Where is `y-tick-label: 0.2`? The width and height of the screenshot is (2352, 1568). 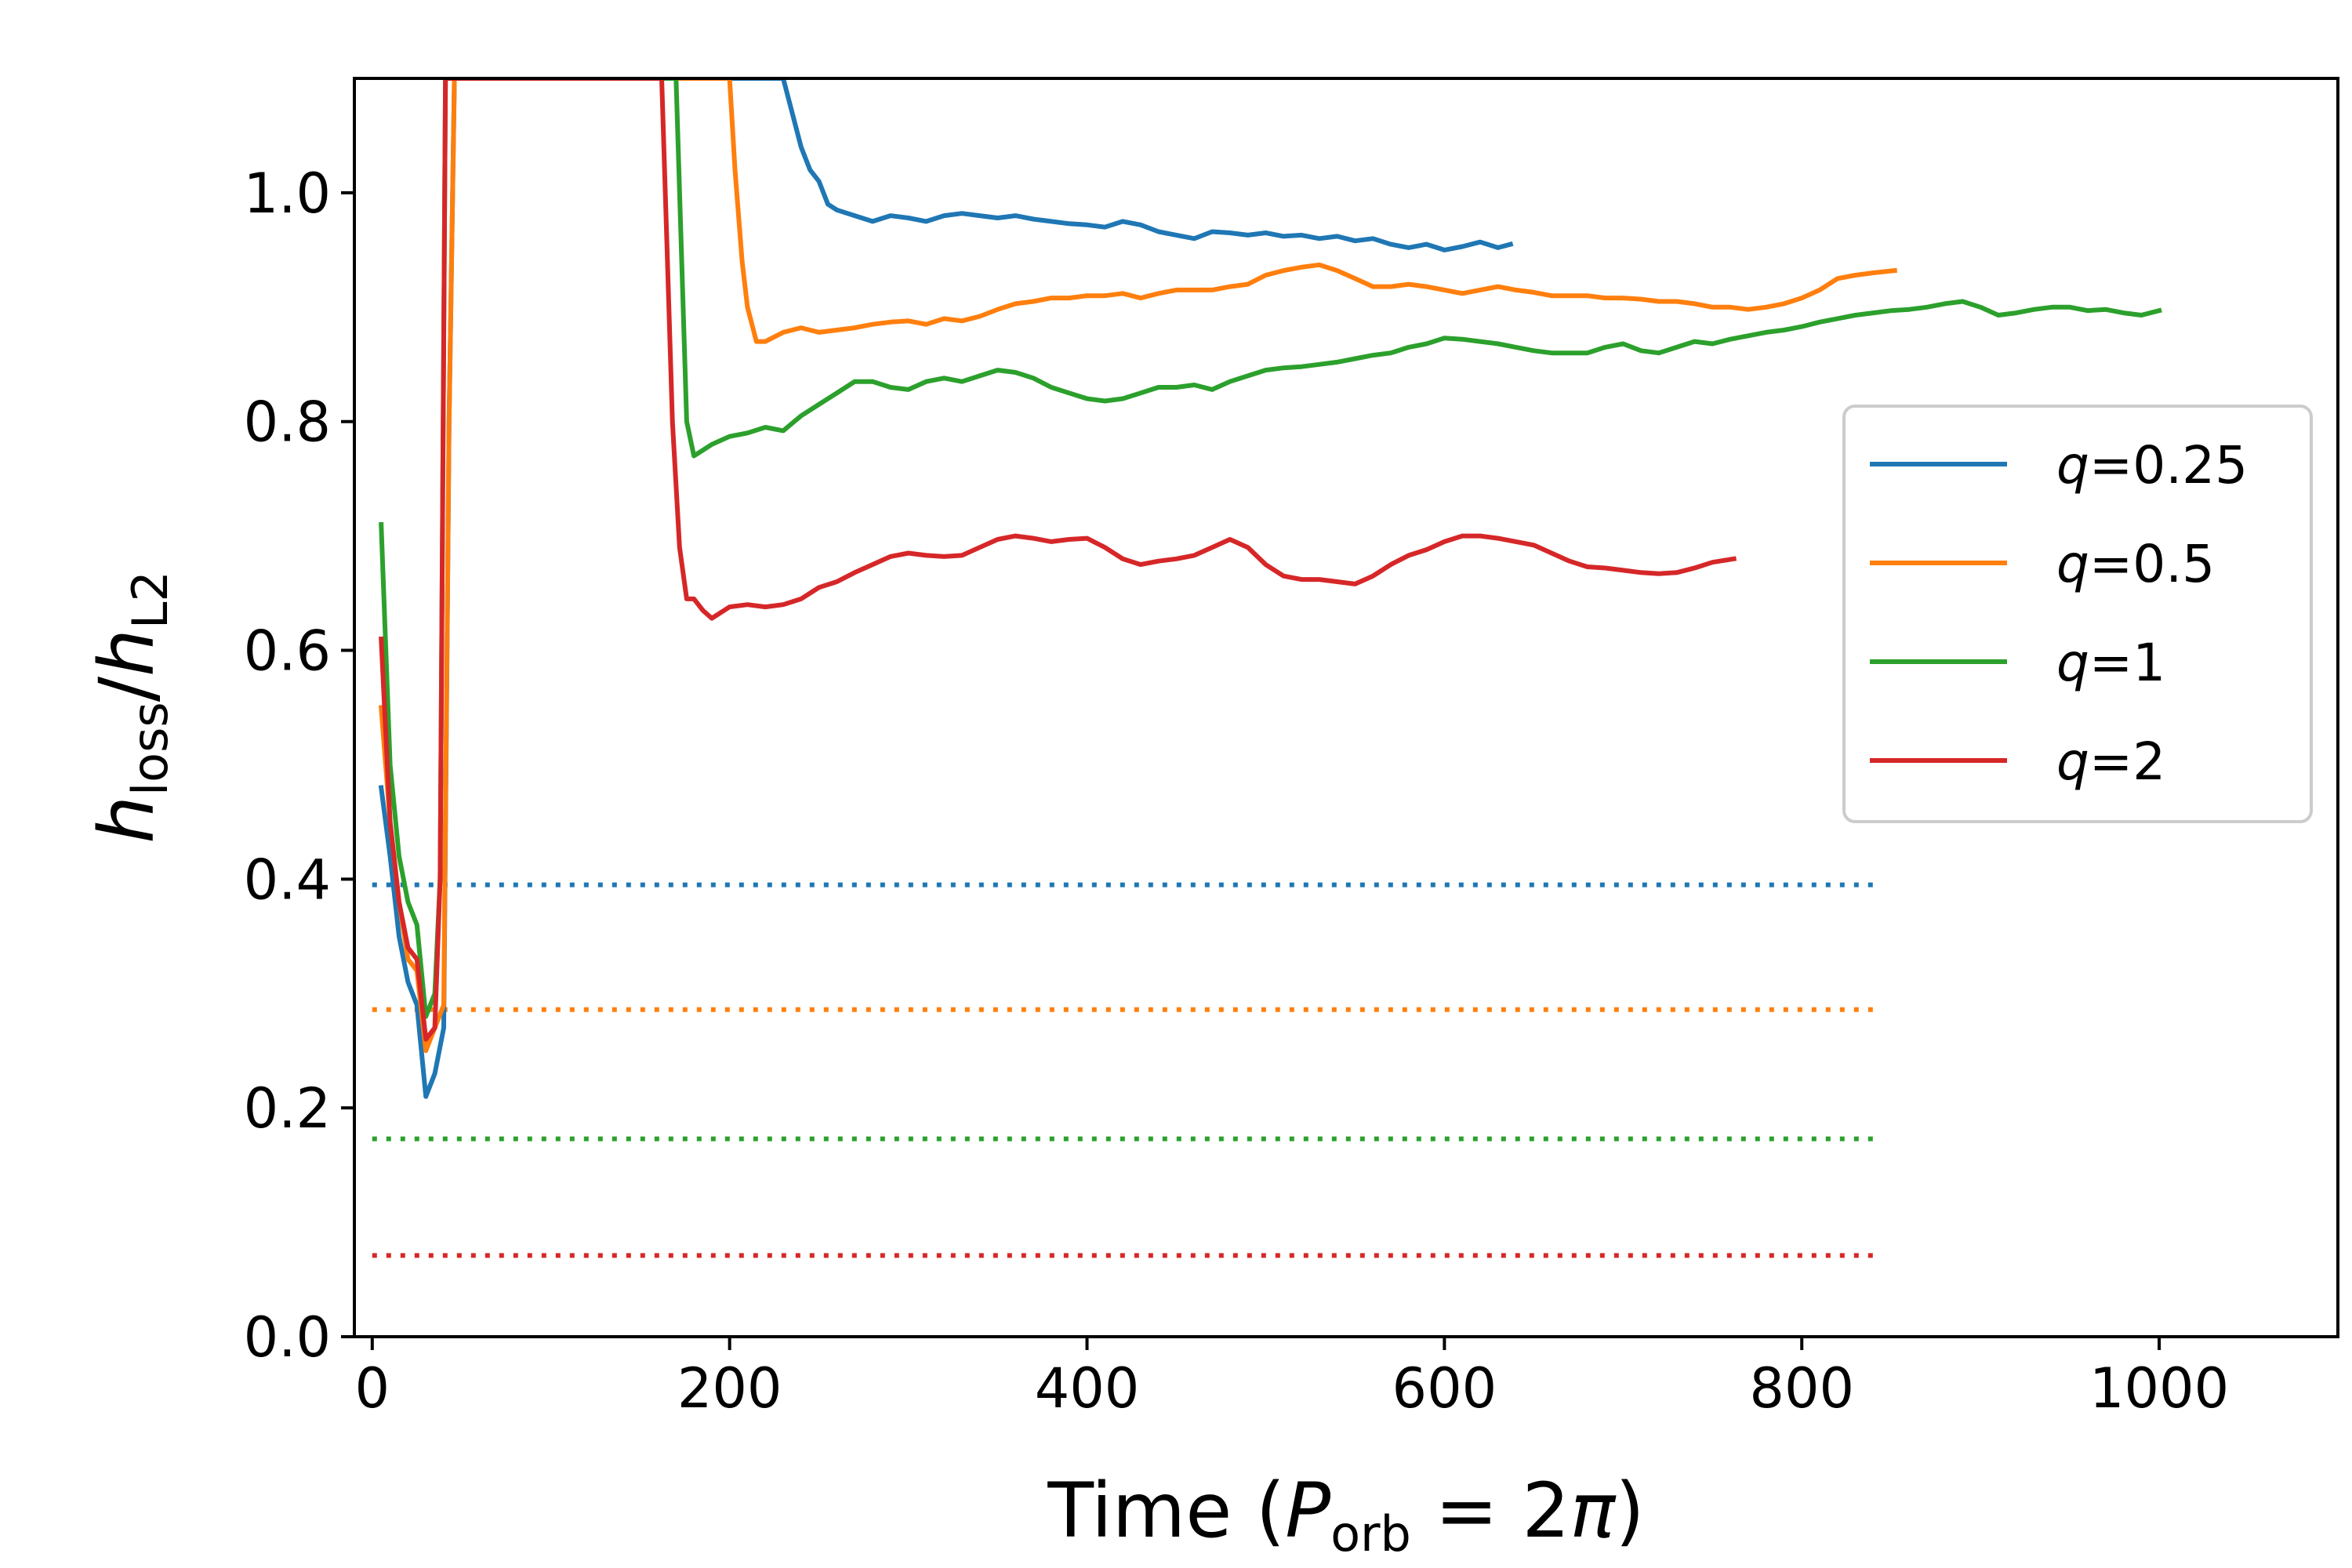 y-tick-label: 0.2 is located at coordinates (287, 1108).